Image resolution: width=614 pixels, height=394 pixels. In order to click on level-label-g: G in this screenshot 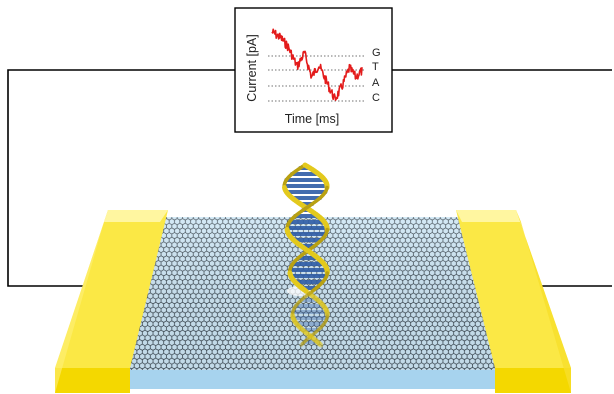, I will do `click(376, 53)`.